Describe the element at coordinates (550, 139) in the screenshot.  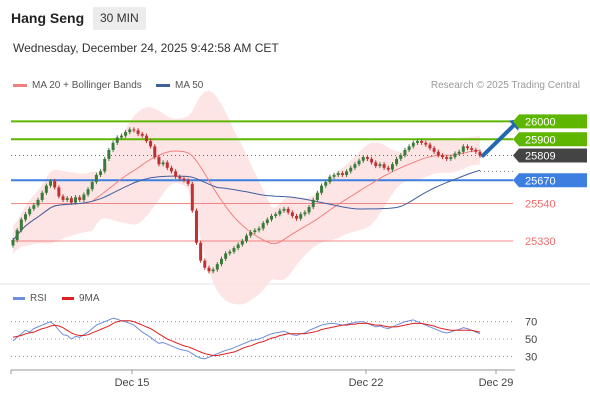
I see `level-label-25900: 25900` at that location.